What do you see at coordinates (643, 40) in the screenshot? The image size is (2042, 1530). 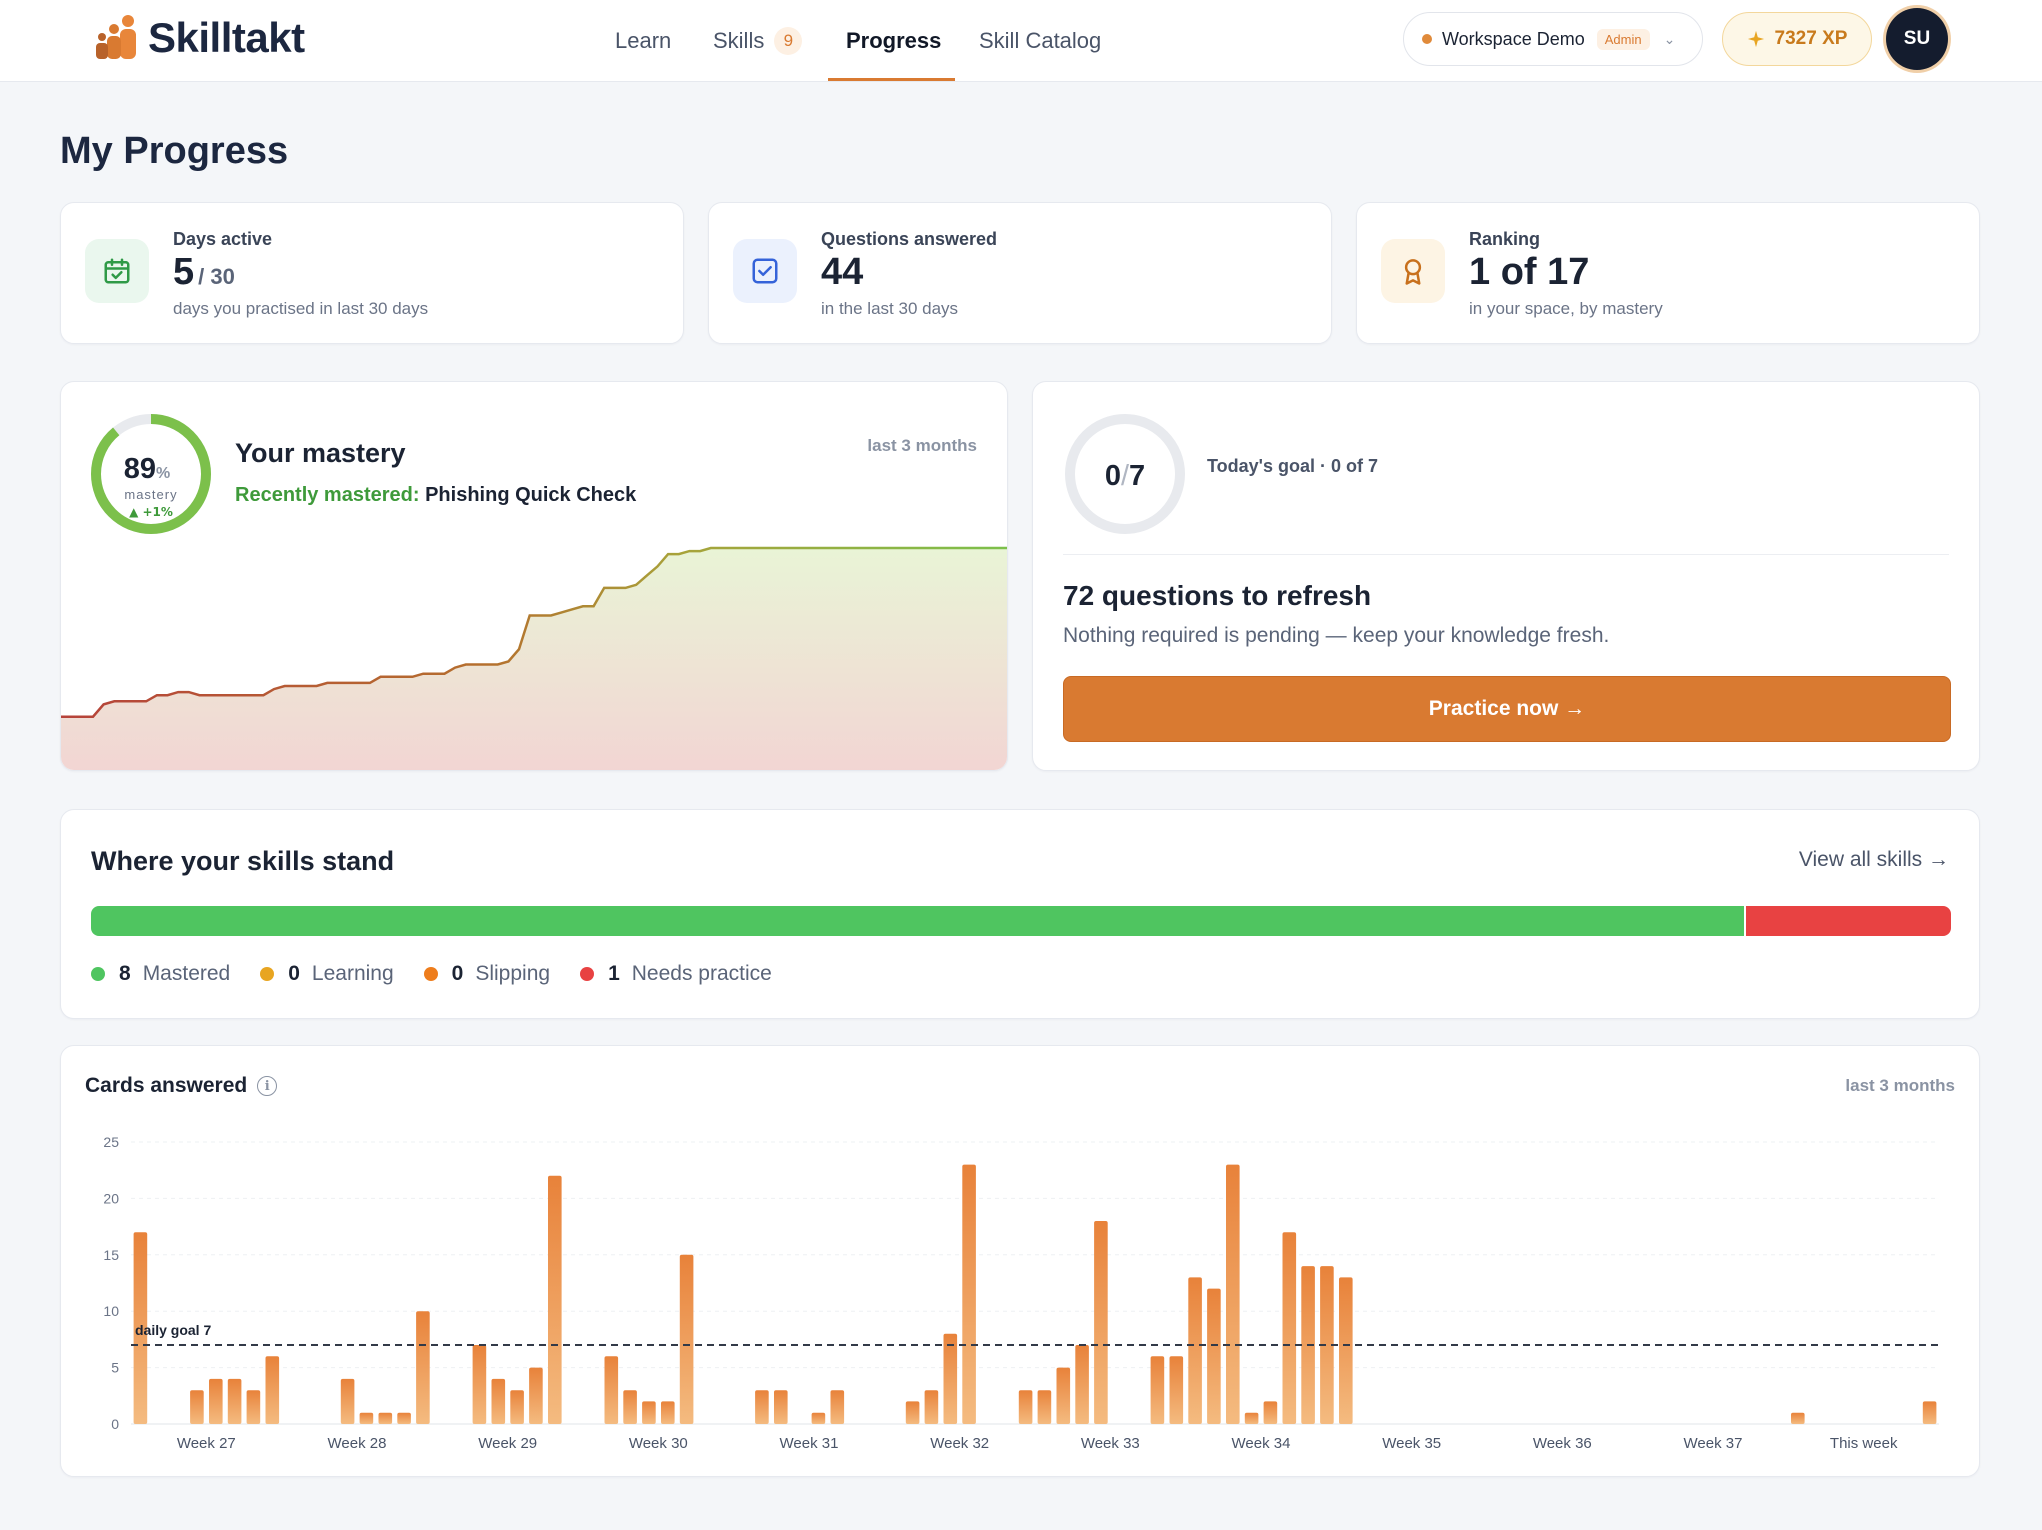 I see `nav-learn: Learn` at bounding box center [643, 40].